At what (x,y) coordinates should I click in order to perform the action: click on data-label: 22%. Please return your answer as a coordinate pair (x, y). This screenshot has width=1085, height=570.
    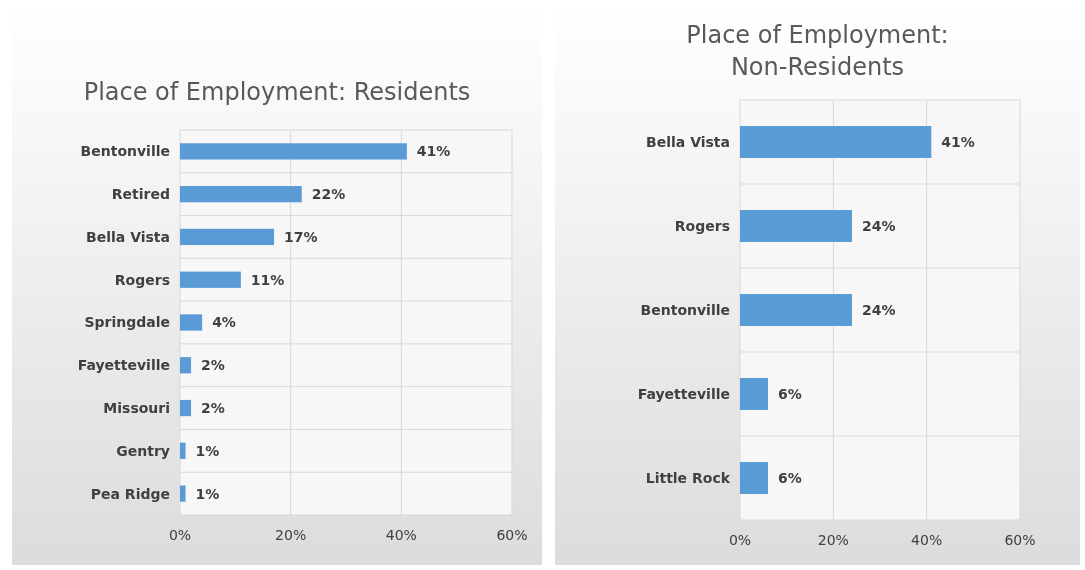
    Looking at the image, I should click on (328, 194).